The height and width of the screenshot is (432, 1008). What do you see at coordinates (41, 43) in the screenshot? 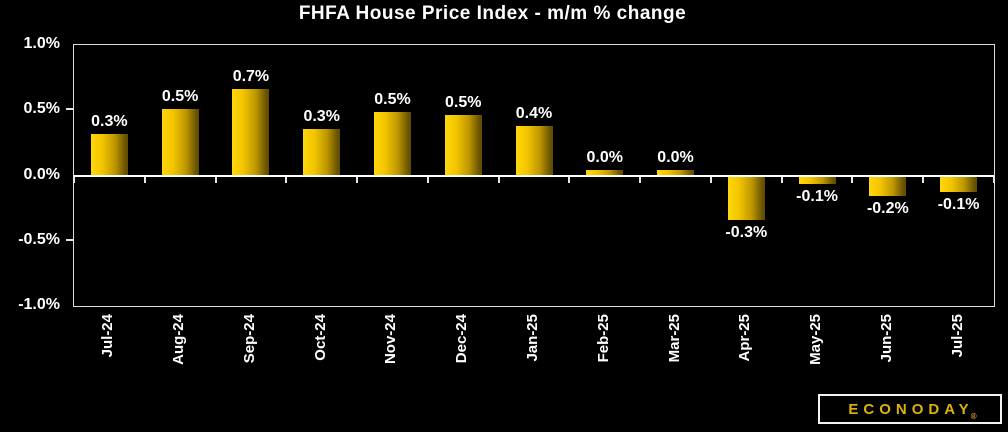
I see `y-axis-label-1.0: 1.0%` at bounding box center [41, 43].